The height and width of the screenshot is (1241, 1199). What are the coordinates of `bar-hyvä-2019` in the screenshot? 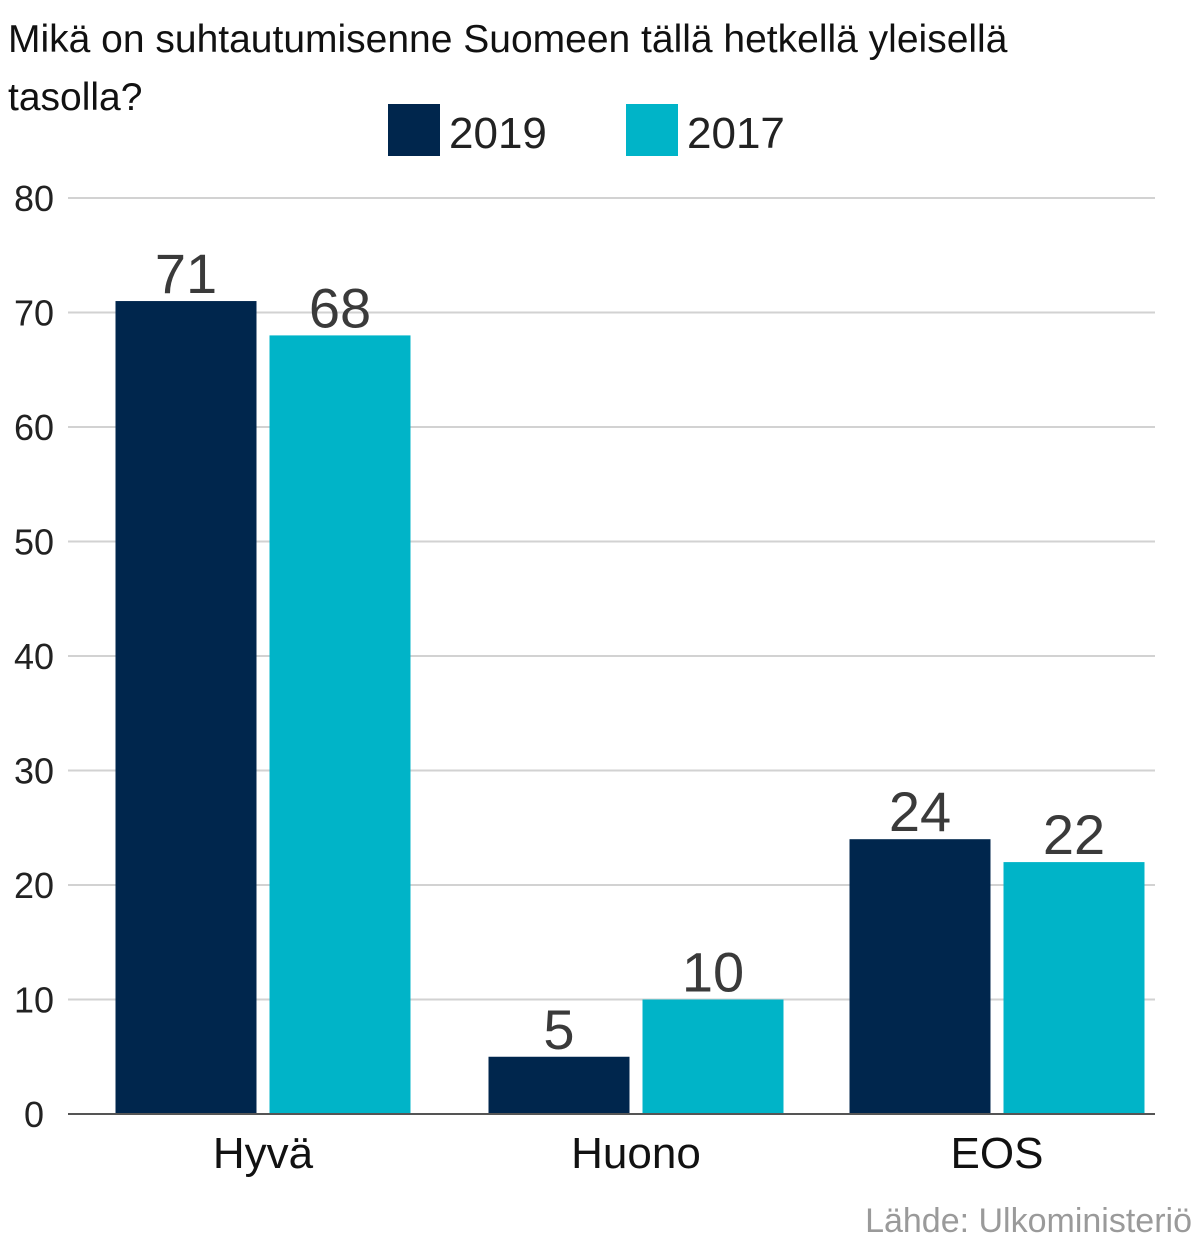 It's located at (186, 707).